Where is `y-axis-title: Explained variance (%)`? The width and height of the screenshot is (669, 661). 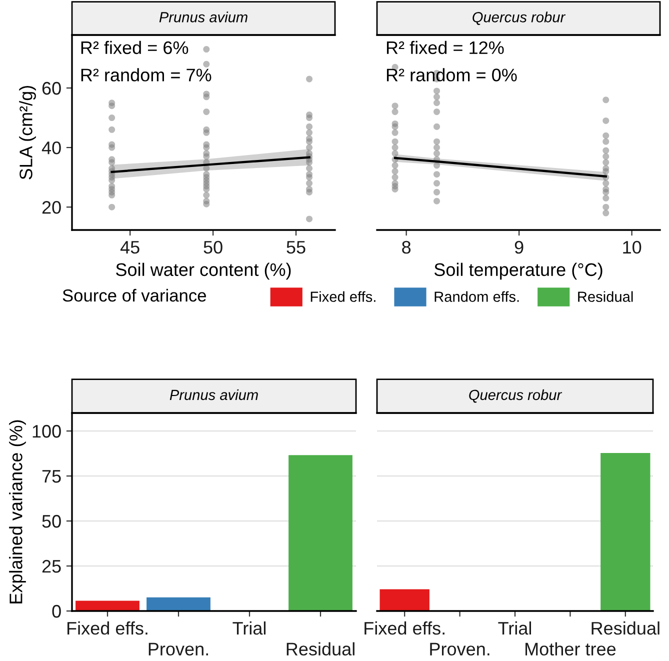
y-axis-title: Explained variance (%) is located at coordinates (17, 512).